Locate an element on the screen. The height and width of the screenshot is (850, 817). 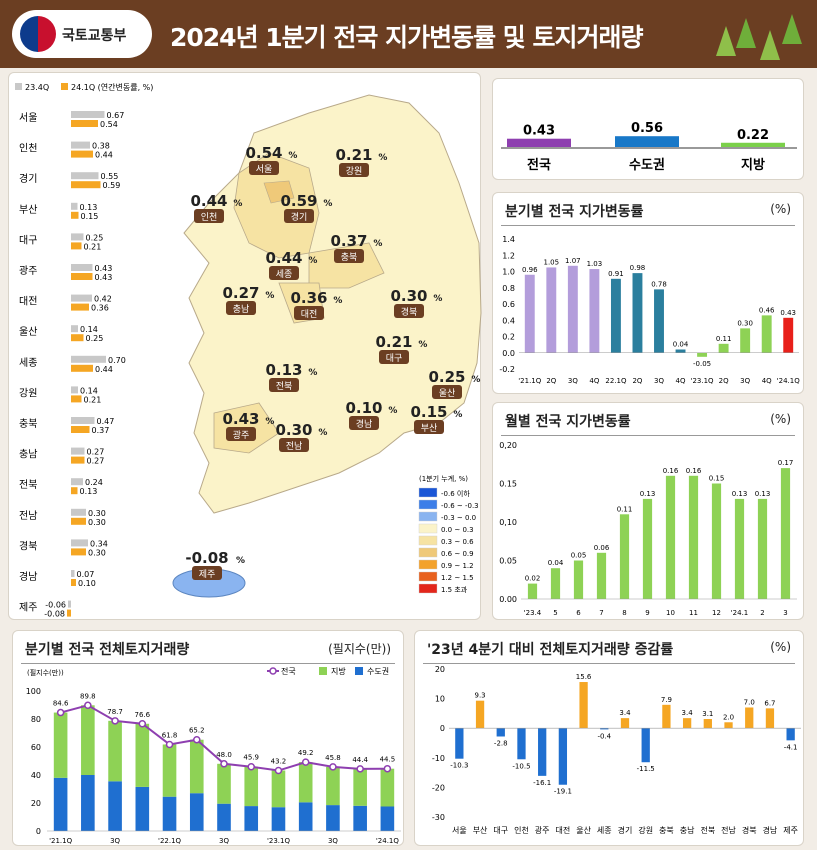
x-tick-label: 울산 is located at coordinates (583, 830).